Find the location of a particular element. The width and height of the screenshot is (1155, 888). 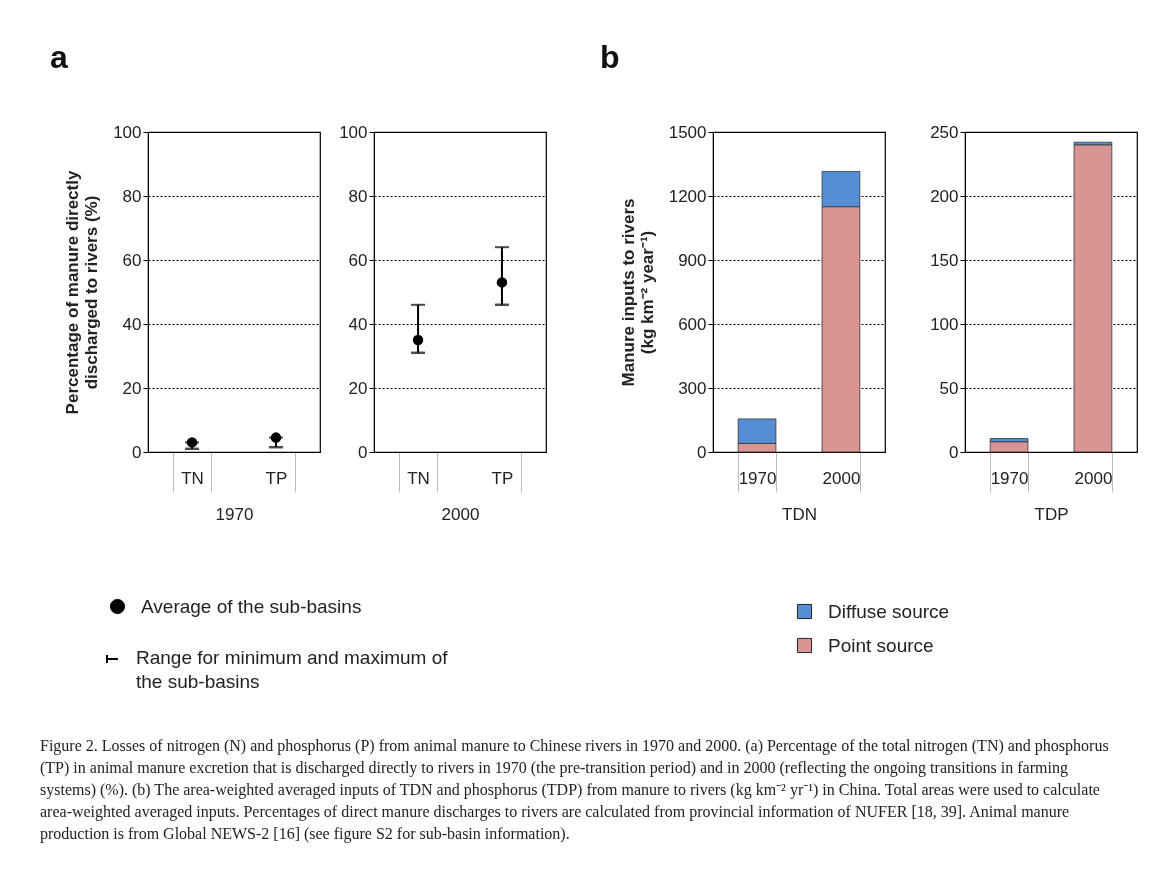

legend-label: Average of the sub-basins is located at coordinates (251, 606).